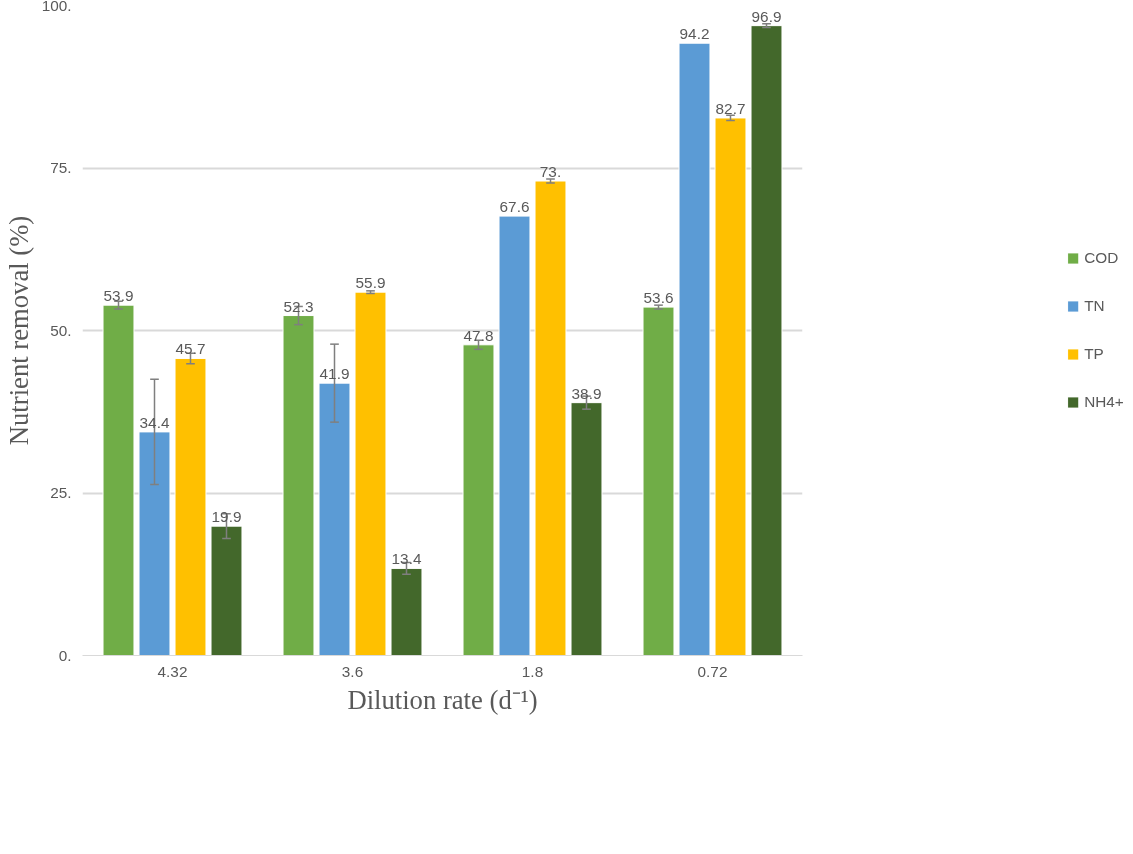 This screenshot has width=1133, height=854. I want to click on y-tick-label: 25., so click(61, 492).